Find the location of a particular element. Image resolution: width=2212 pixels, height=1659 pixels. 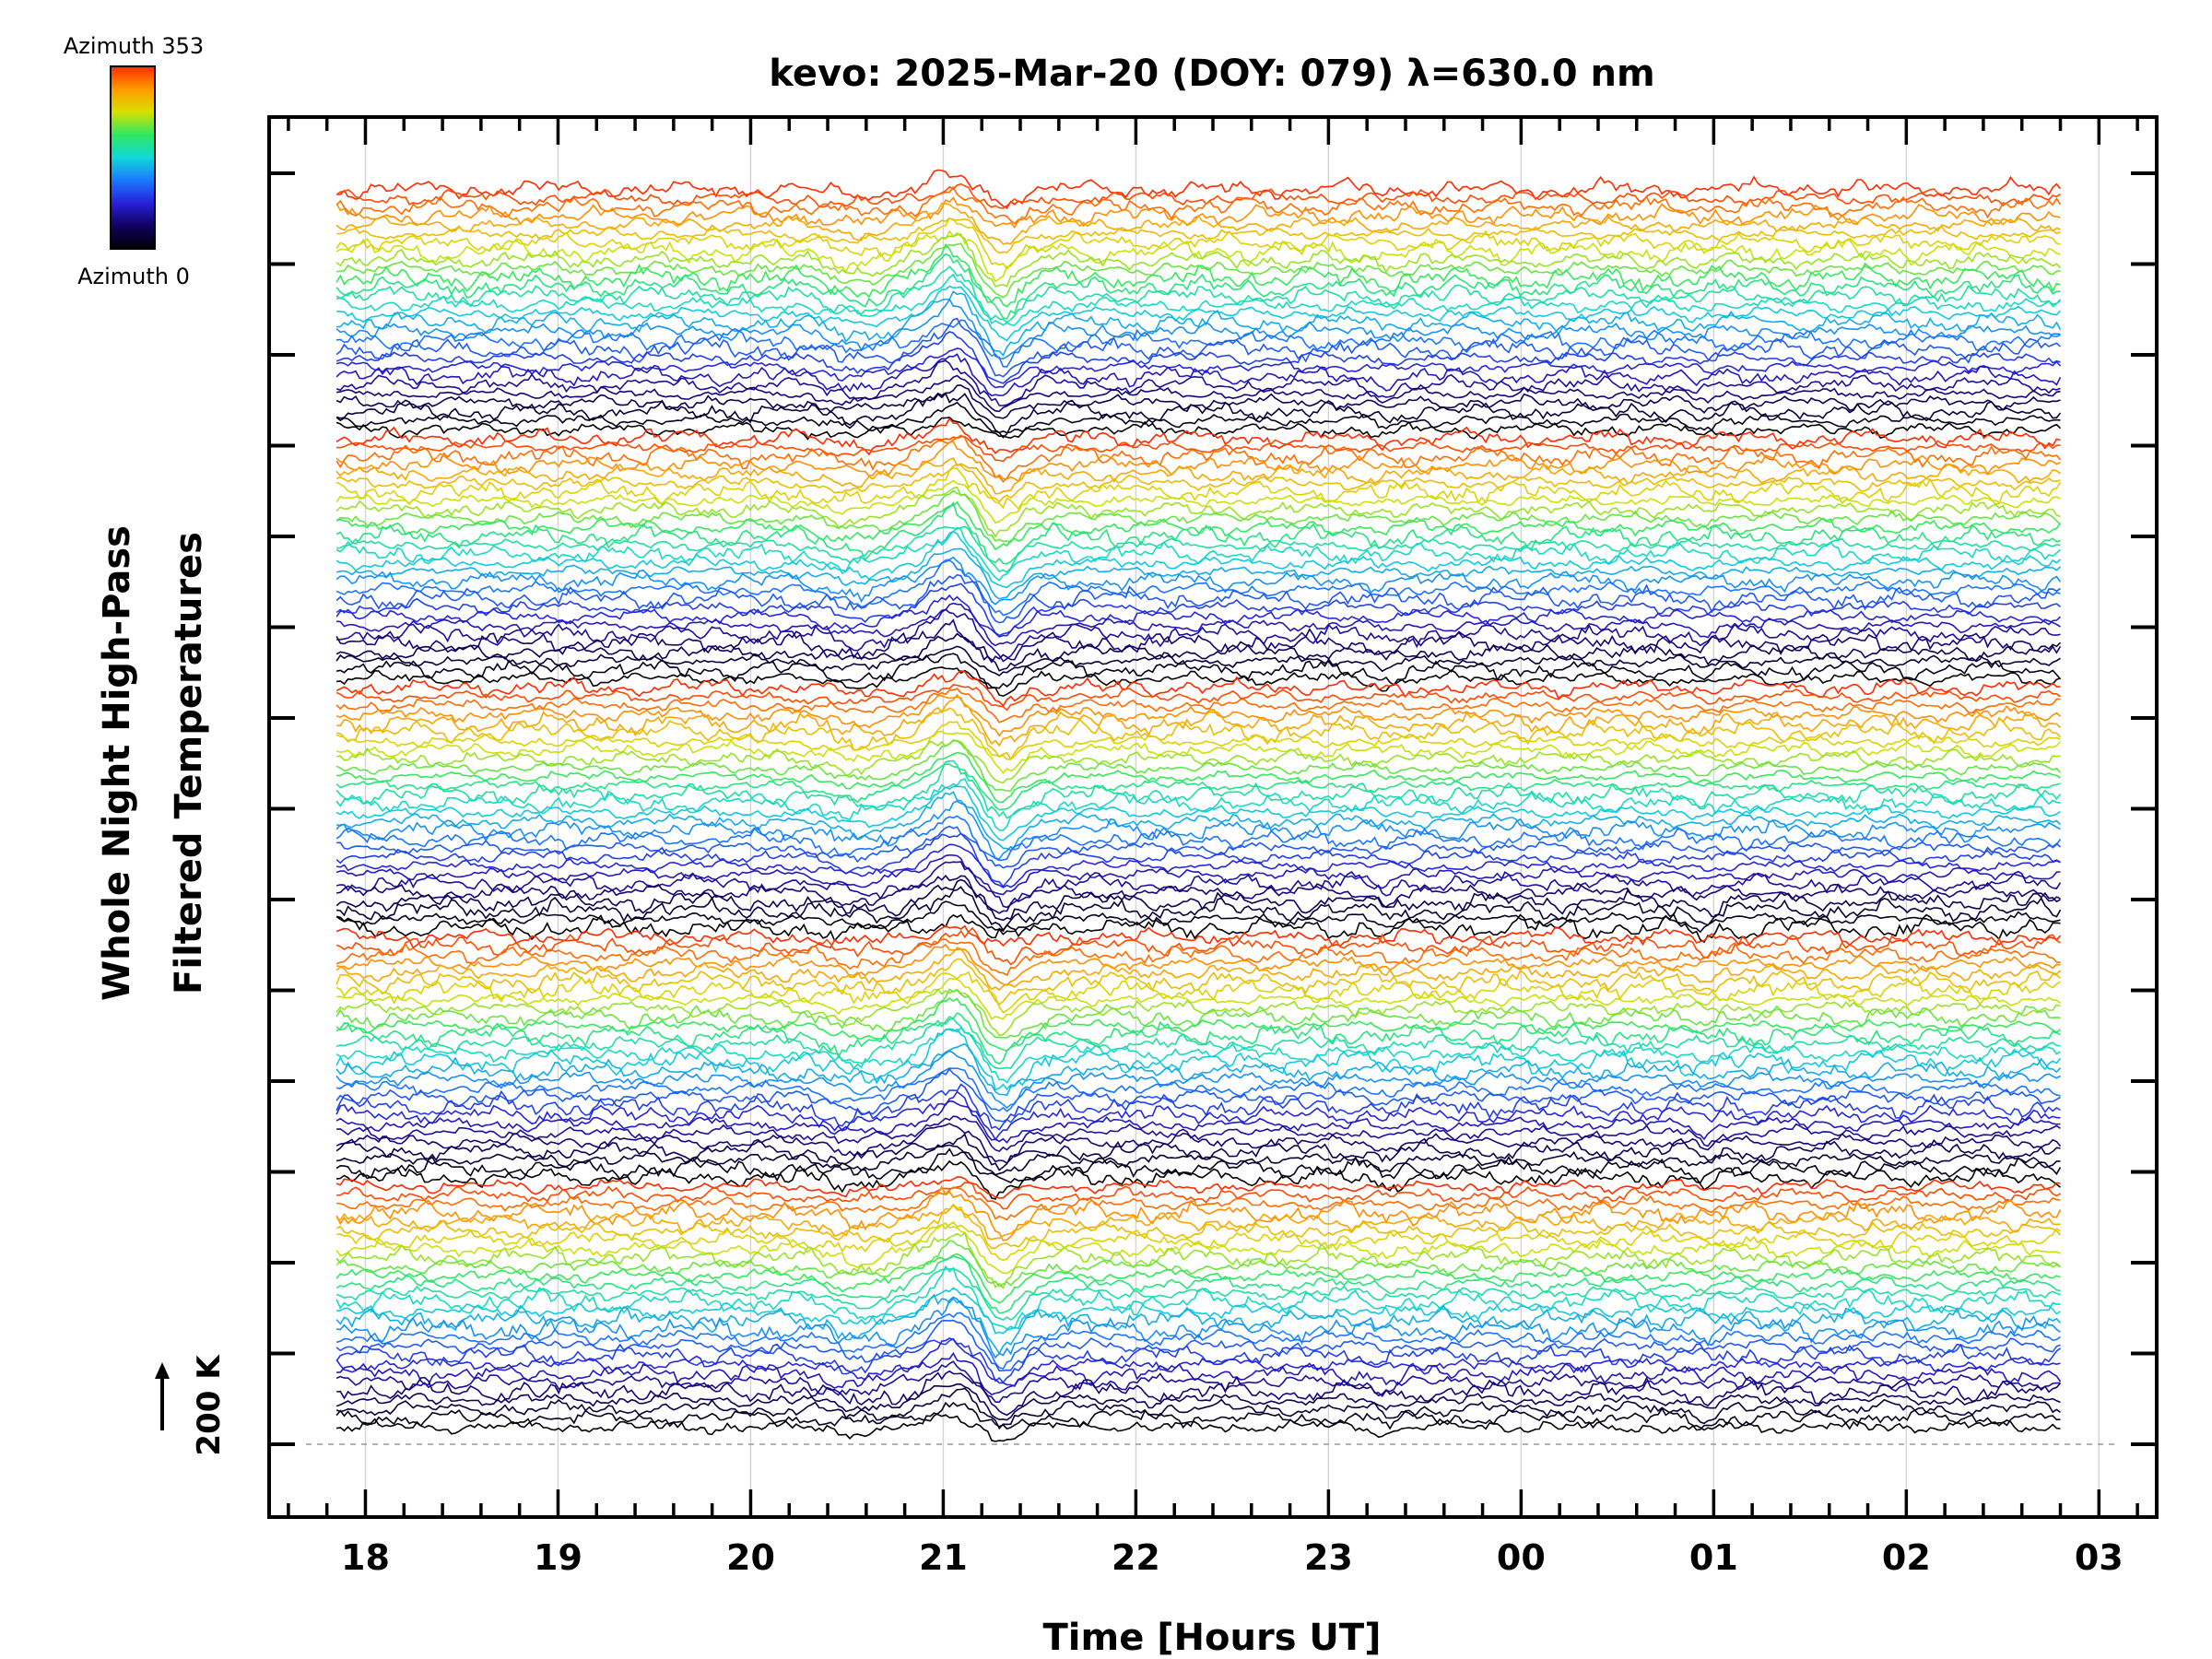

x-tick-label: 00 is located at coordinates (1521, 1557).